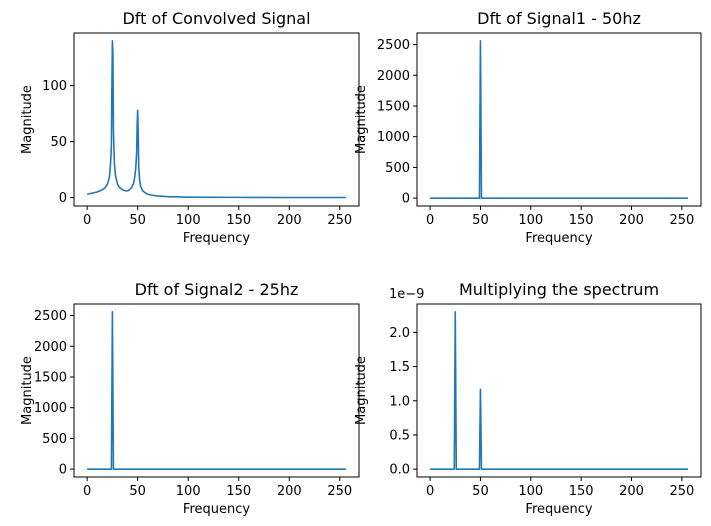  What do you see at coordinates (559, 18) in the screenshot?
I see `chart-title: Dft of Signal1 - 50hz` at bounding box center [559, 18].